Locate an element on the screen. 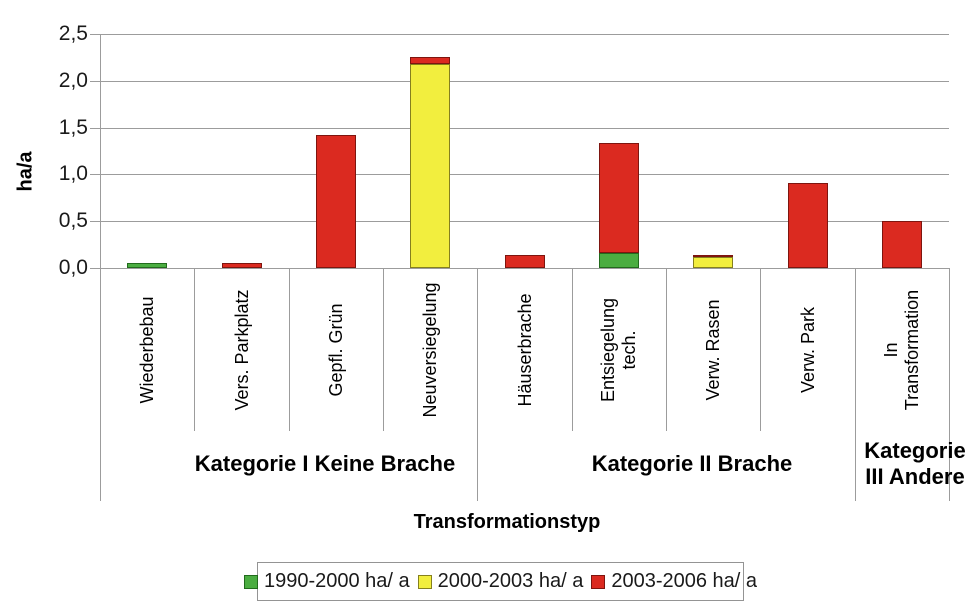 The height and width of the screenshot is (608, 975). group-label: Kategorie I Keine Brache is located at coordinates (325, 463).